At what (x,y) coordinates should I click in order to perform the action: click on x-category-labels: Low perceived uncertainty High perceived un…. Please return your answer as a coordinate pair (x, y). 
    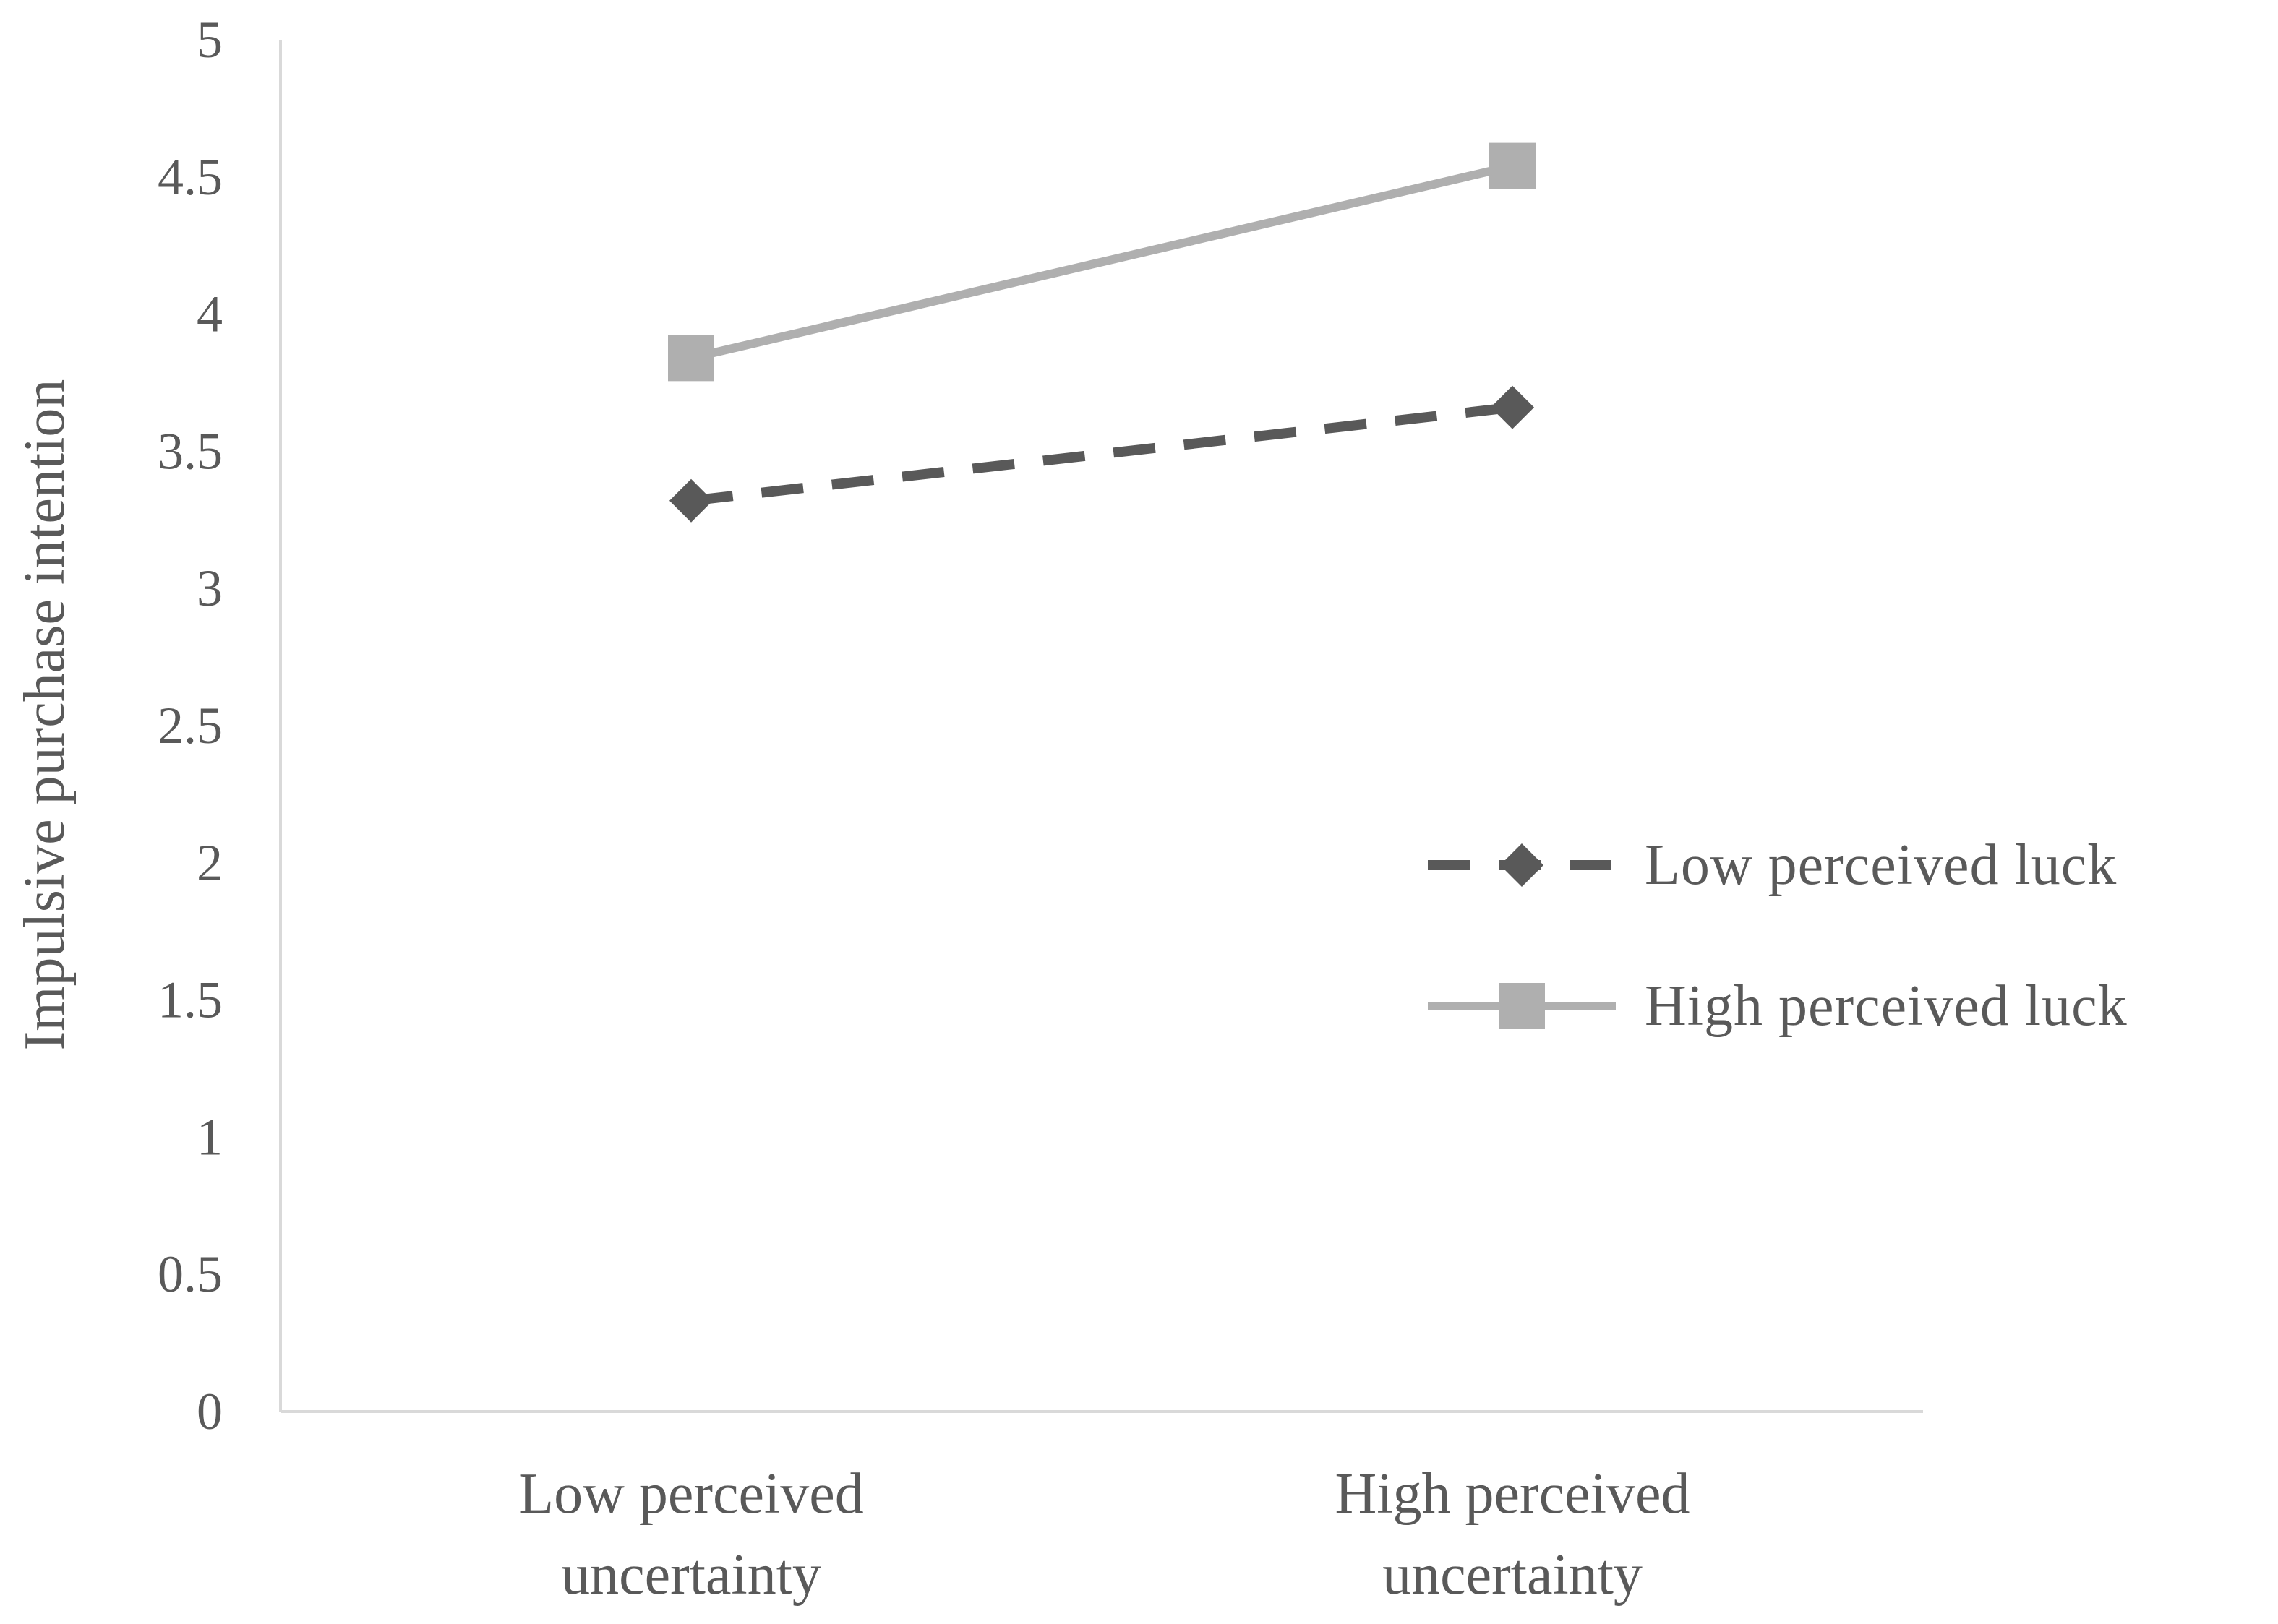
    Looking at the image, I should click on (1104, 1534).